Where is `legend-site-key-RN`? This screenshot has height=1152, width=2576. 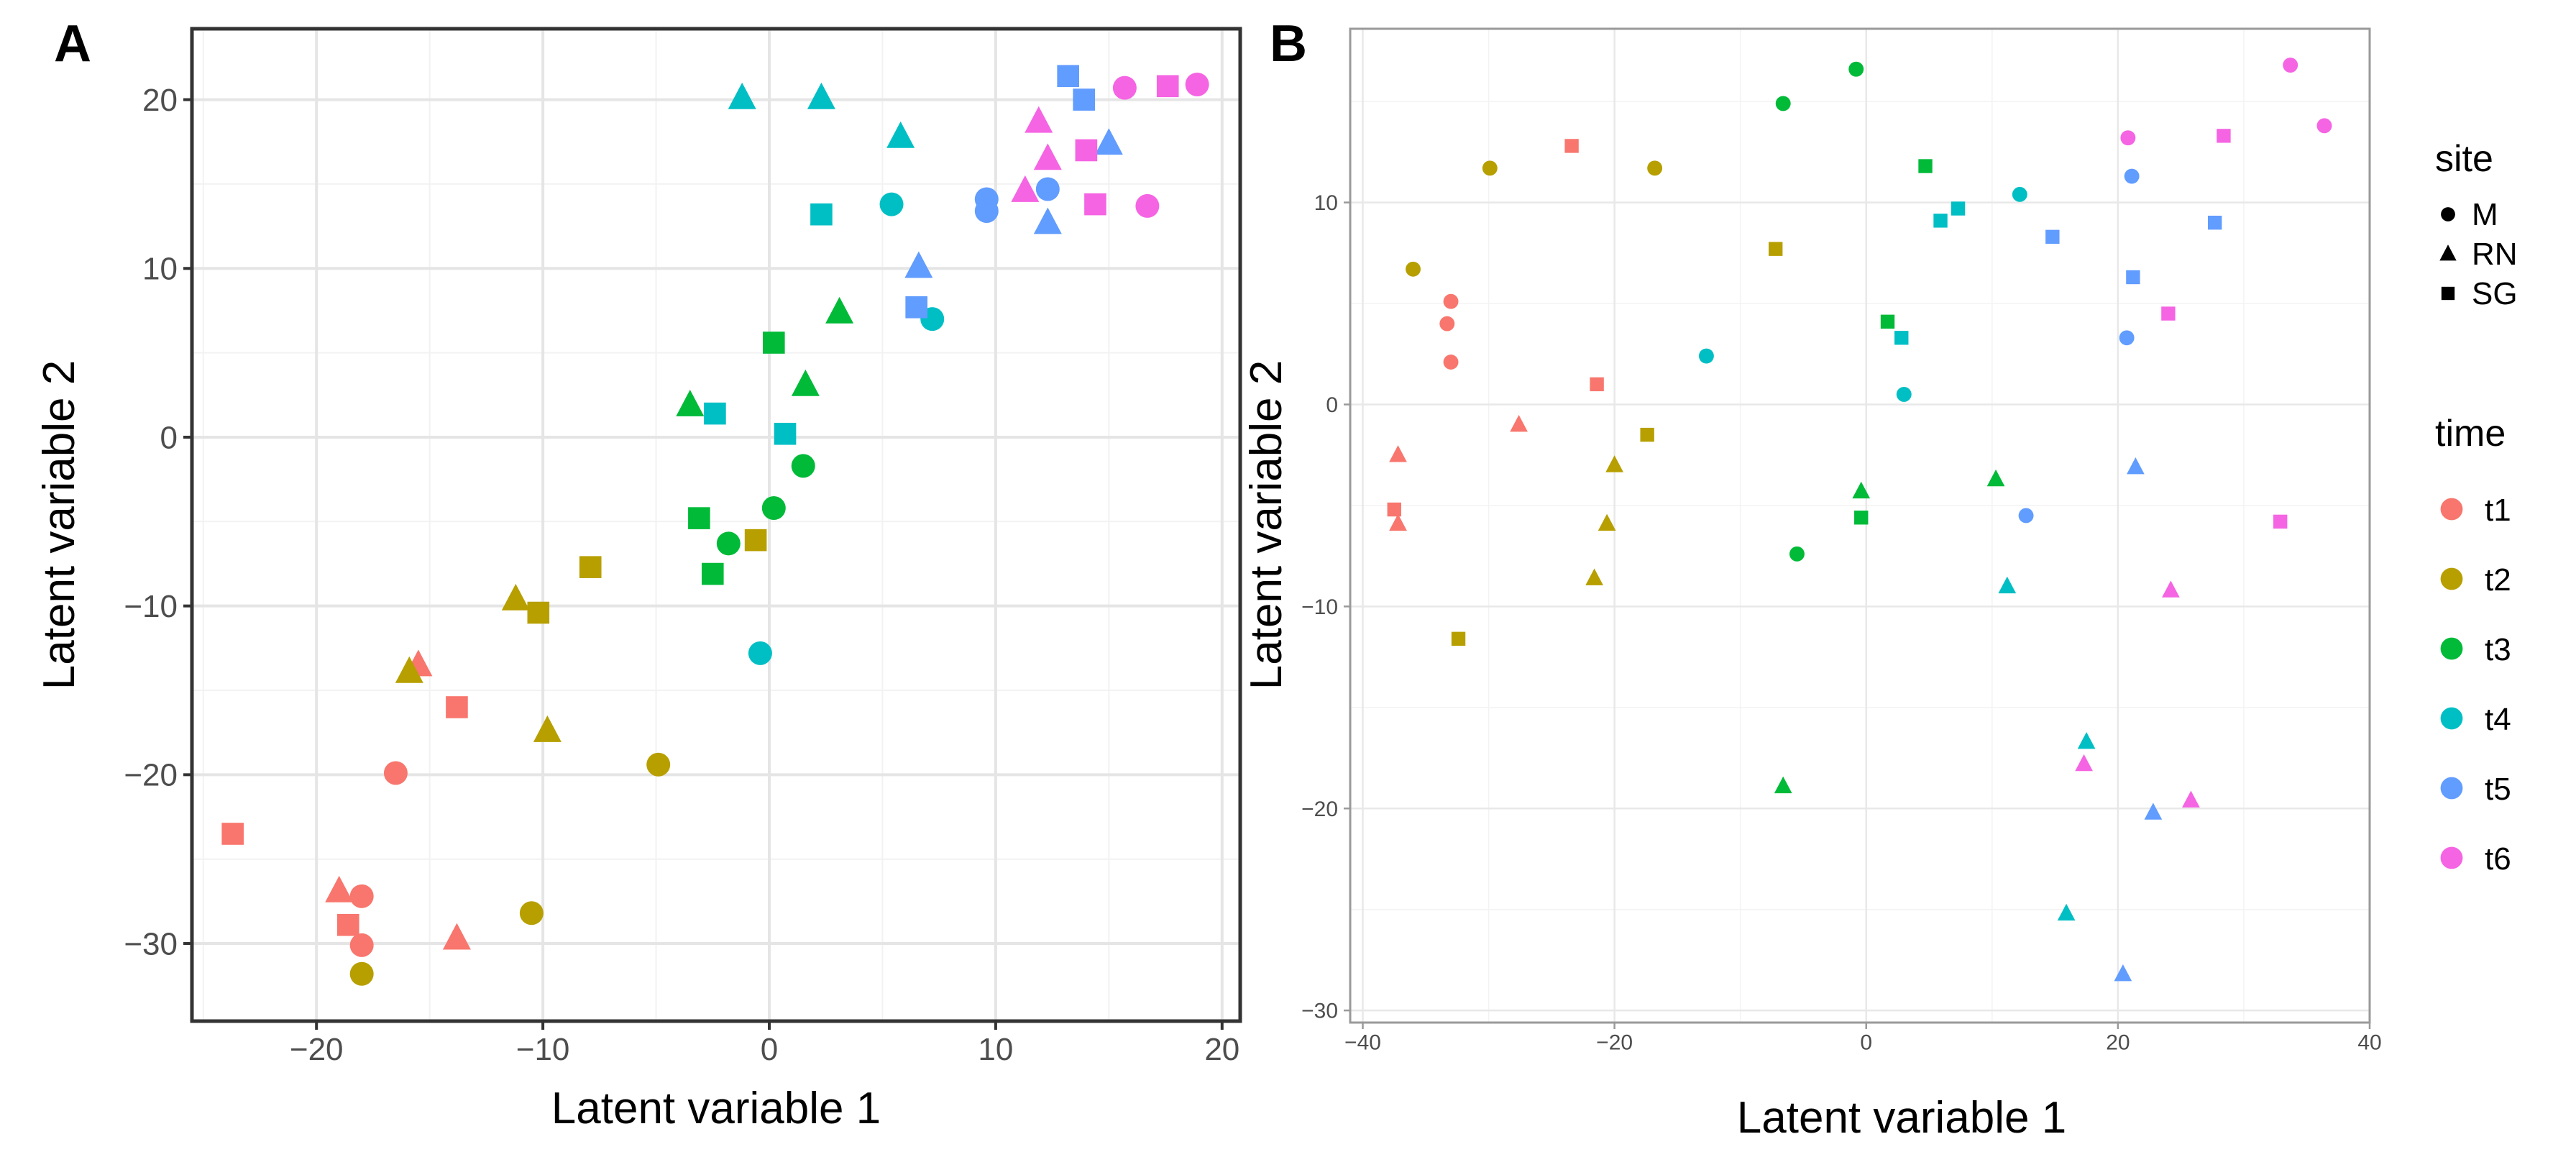 legend-site-key-RN is located at coordinates (2448, 252).